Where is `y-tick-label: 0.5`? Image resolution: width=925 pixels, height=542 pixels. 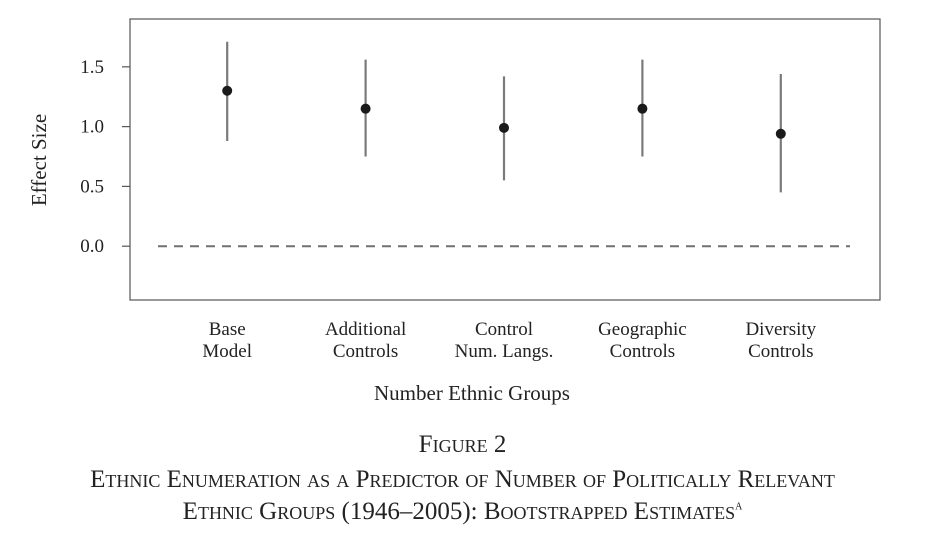 y-tick-label: 0.5 is located at coordinates (92, 186).